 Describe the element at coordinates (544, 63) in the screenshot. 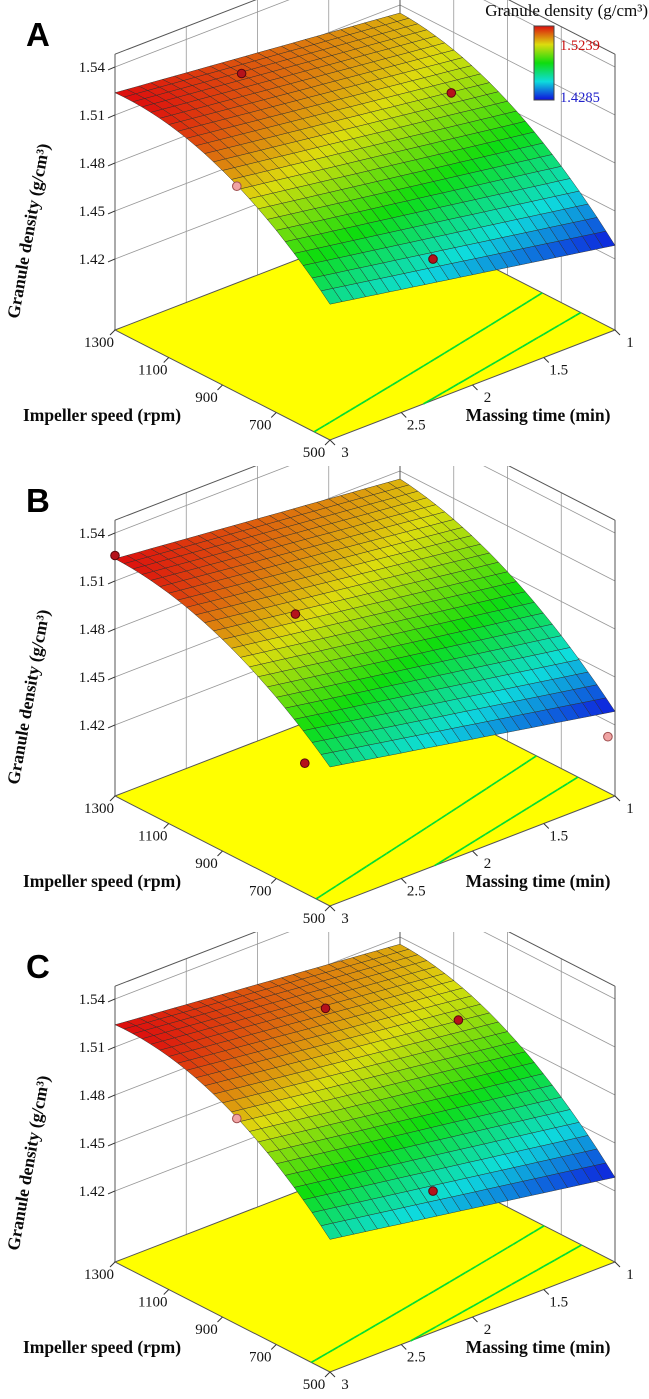

I see `colorbar-gradient` at that location.